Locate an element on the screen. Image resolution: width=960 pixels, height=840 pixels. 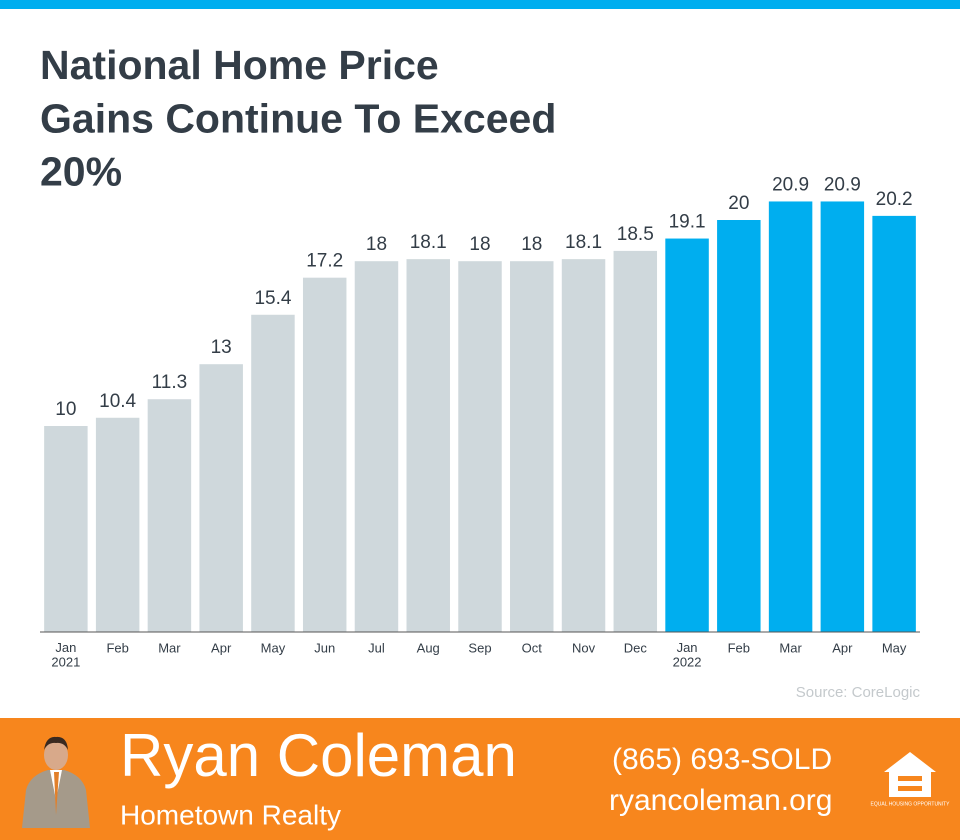
x-tick-label: Jan 2022 is located at coordinates (687, 654).